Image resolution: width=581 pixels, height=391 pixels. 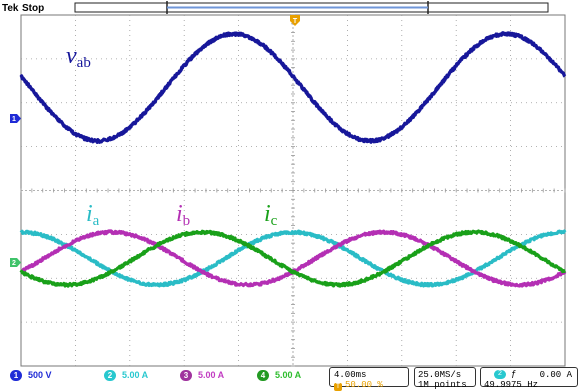 What do you see at coordinates (500, 374) in the screenshot?
I see `trigger-source-badge: 2` at bounding box center [500, 374].